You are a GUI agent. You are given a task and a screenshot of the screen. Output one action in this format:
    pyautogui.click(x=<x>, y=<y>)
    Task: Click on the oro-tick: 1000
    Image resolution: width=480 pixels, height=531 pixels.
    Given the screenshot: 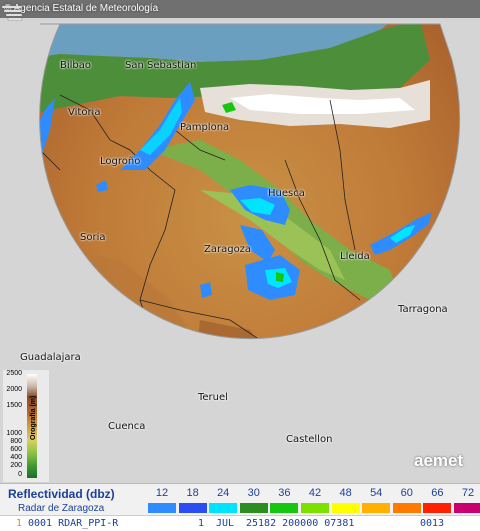 What is the action you would take?
    pyautogui.click(x=14, y=433)
    